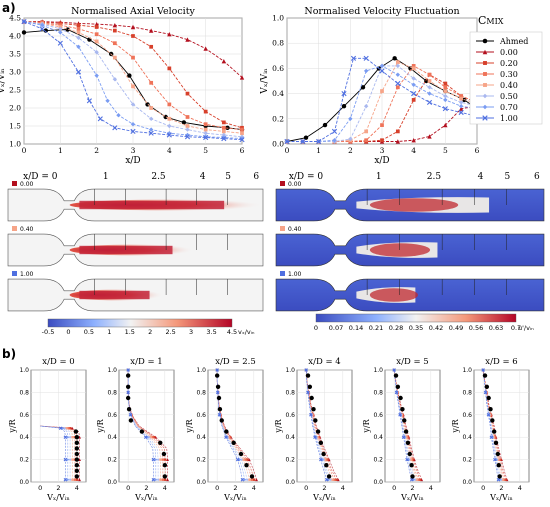 Image resolution: width=550 pixels, height=507 pixels. I want to click on legend-label: 0.50, so click(509, 96).